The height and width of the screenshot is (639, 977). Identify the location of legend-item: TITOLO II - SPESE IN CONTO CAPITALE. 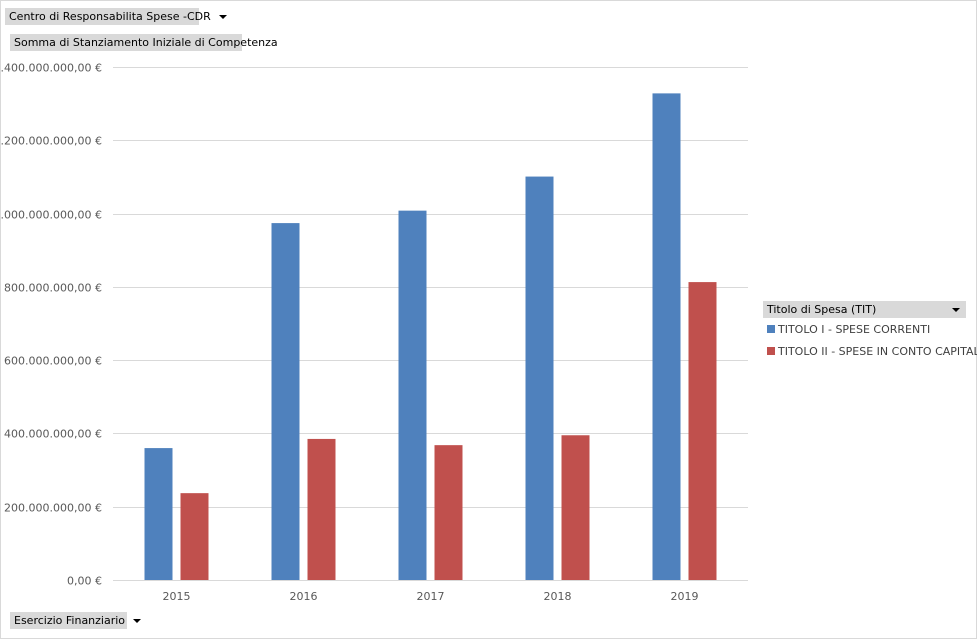
(872, 352).